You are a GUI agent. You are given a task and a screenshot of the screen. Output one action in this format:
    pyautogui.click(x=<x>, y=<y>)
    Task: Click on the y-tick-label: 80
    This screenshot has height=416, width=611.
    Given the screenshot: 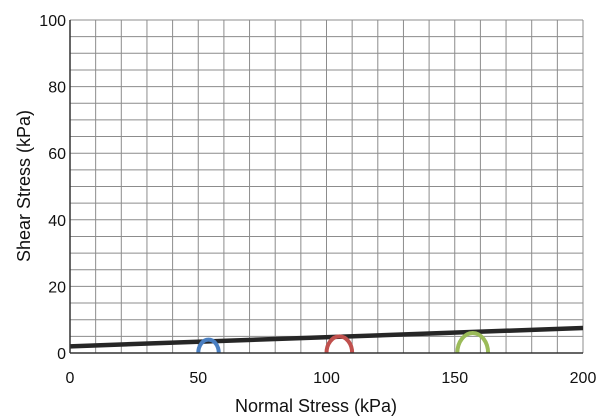 What is the action you would take?
    pyautogui.click(x=57, y=88)
    